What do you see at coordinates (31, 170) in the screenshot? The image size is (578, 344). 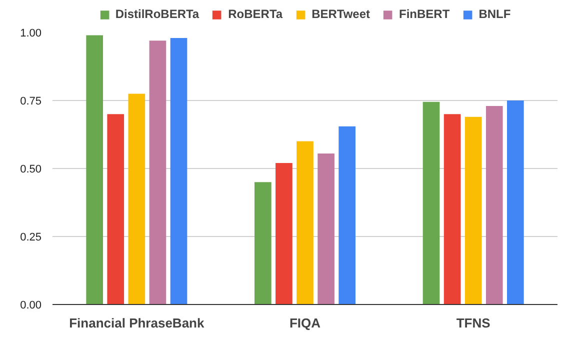 I see `y-tick-label: 0.50` at bounding box center [31, 170].